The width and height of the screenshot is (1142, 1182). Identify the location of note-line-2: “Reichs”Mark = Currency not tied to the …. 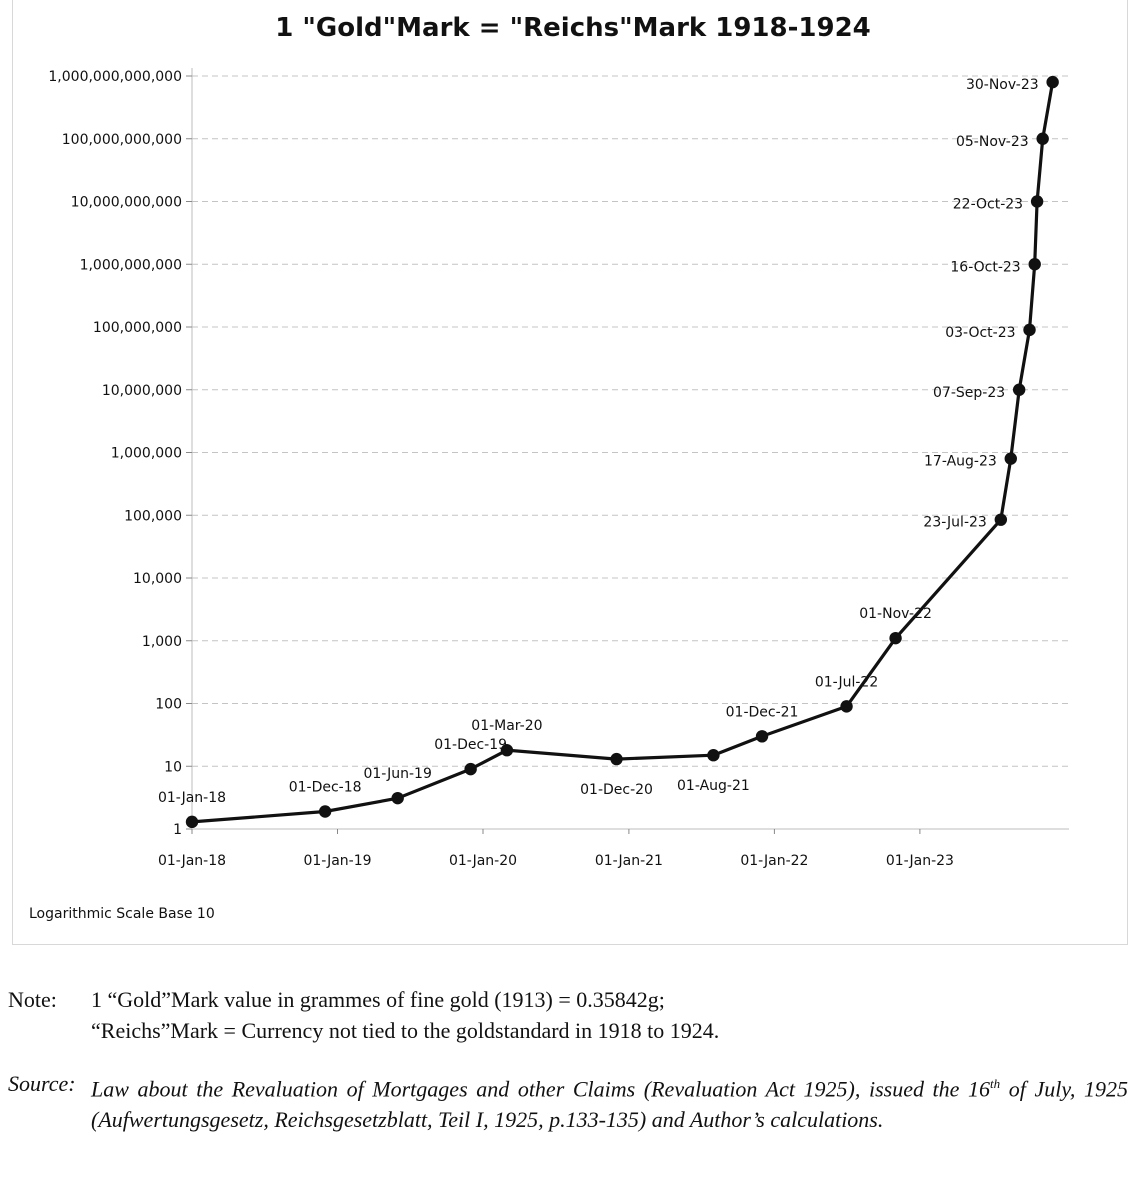
(405, 1030).